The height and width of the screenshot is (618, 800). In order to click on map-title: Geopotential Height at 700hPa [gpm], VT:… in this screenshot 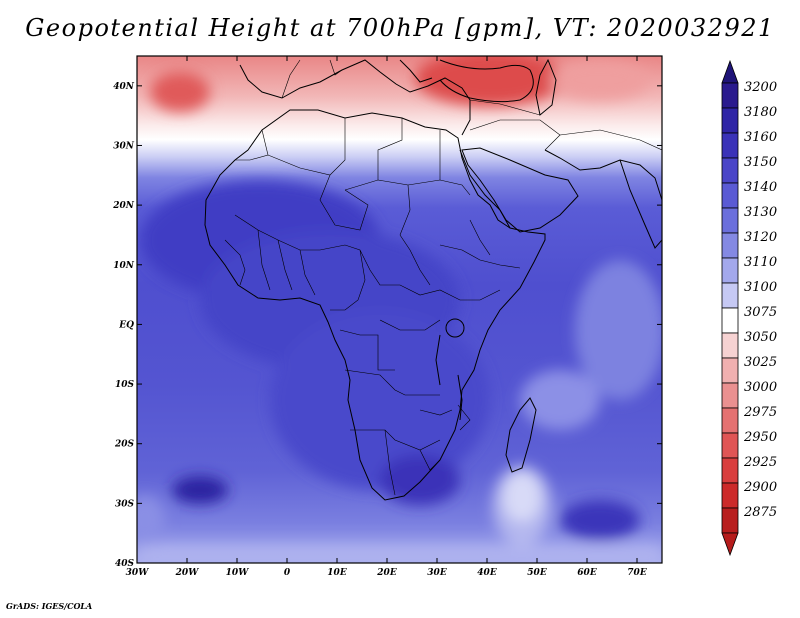, I will do `click(400, 28)`.